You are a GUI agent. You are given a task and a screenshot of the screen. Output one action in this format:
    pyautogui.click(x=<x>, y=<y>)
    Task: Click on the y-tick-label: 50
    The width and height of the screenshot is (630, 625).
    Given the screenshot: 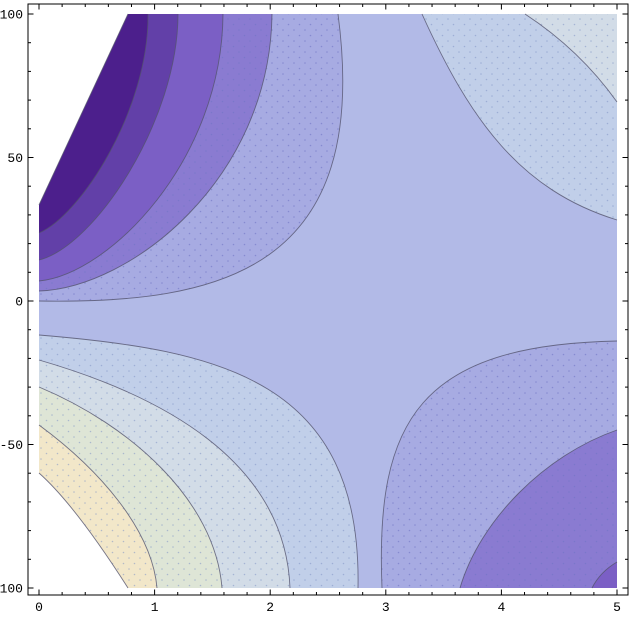 What is the action you would take?
    pyautogui.click(x=15, y=158)
    